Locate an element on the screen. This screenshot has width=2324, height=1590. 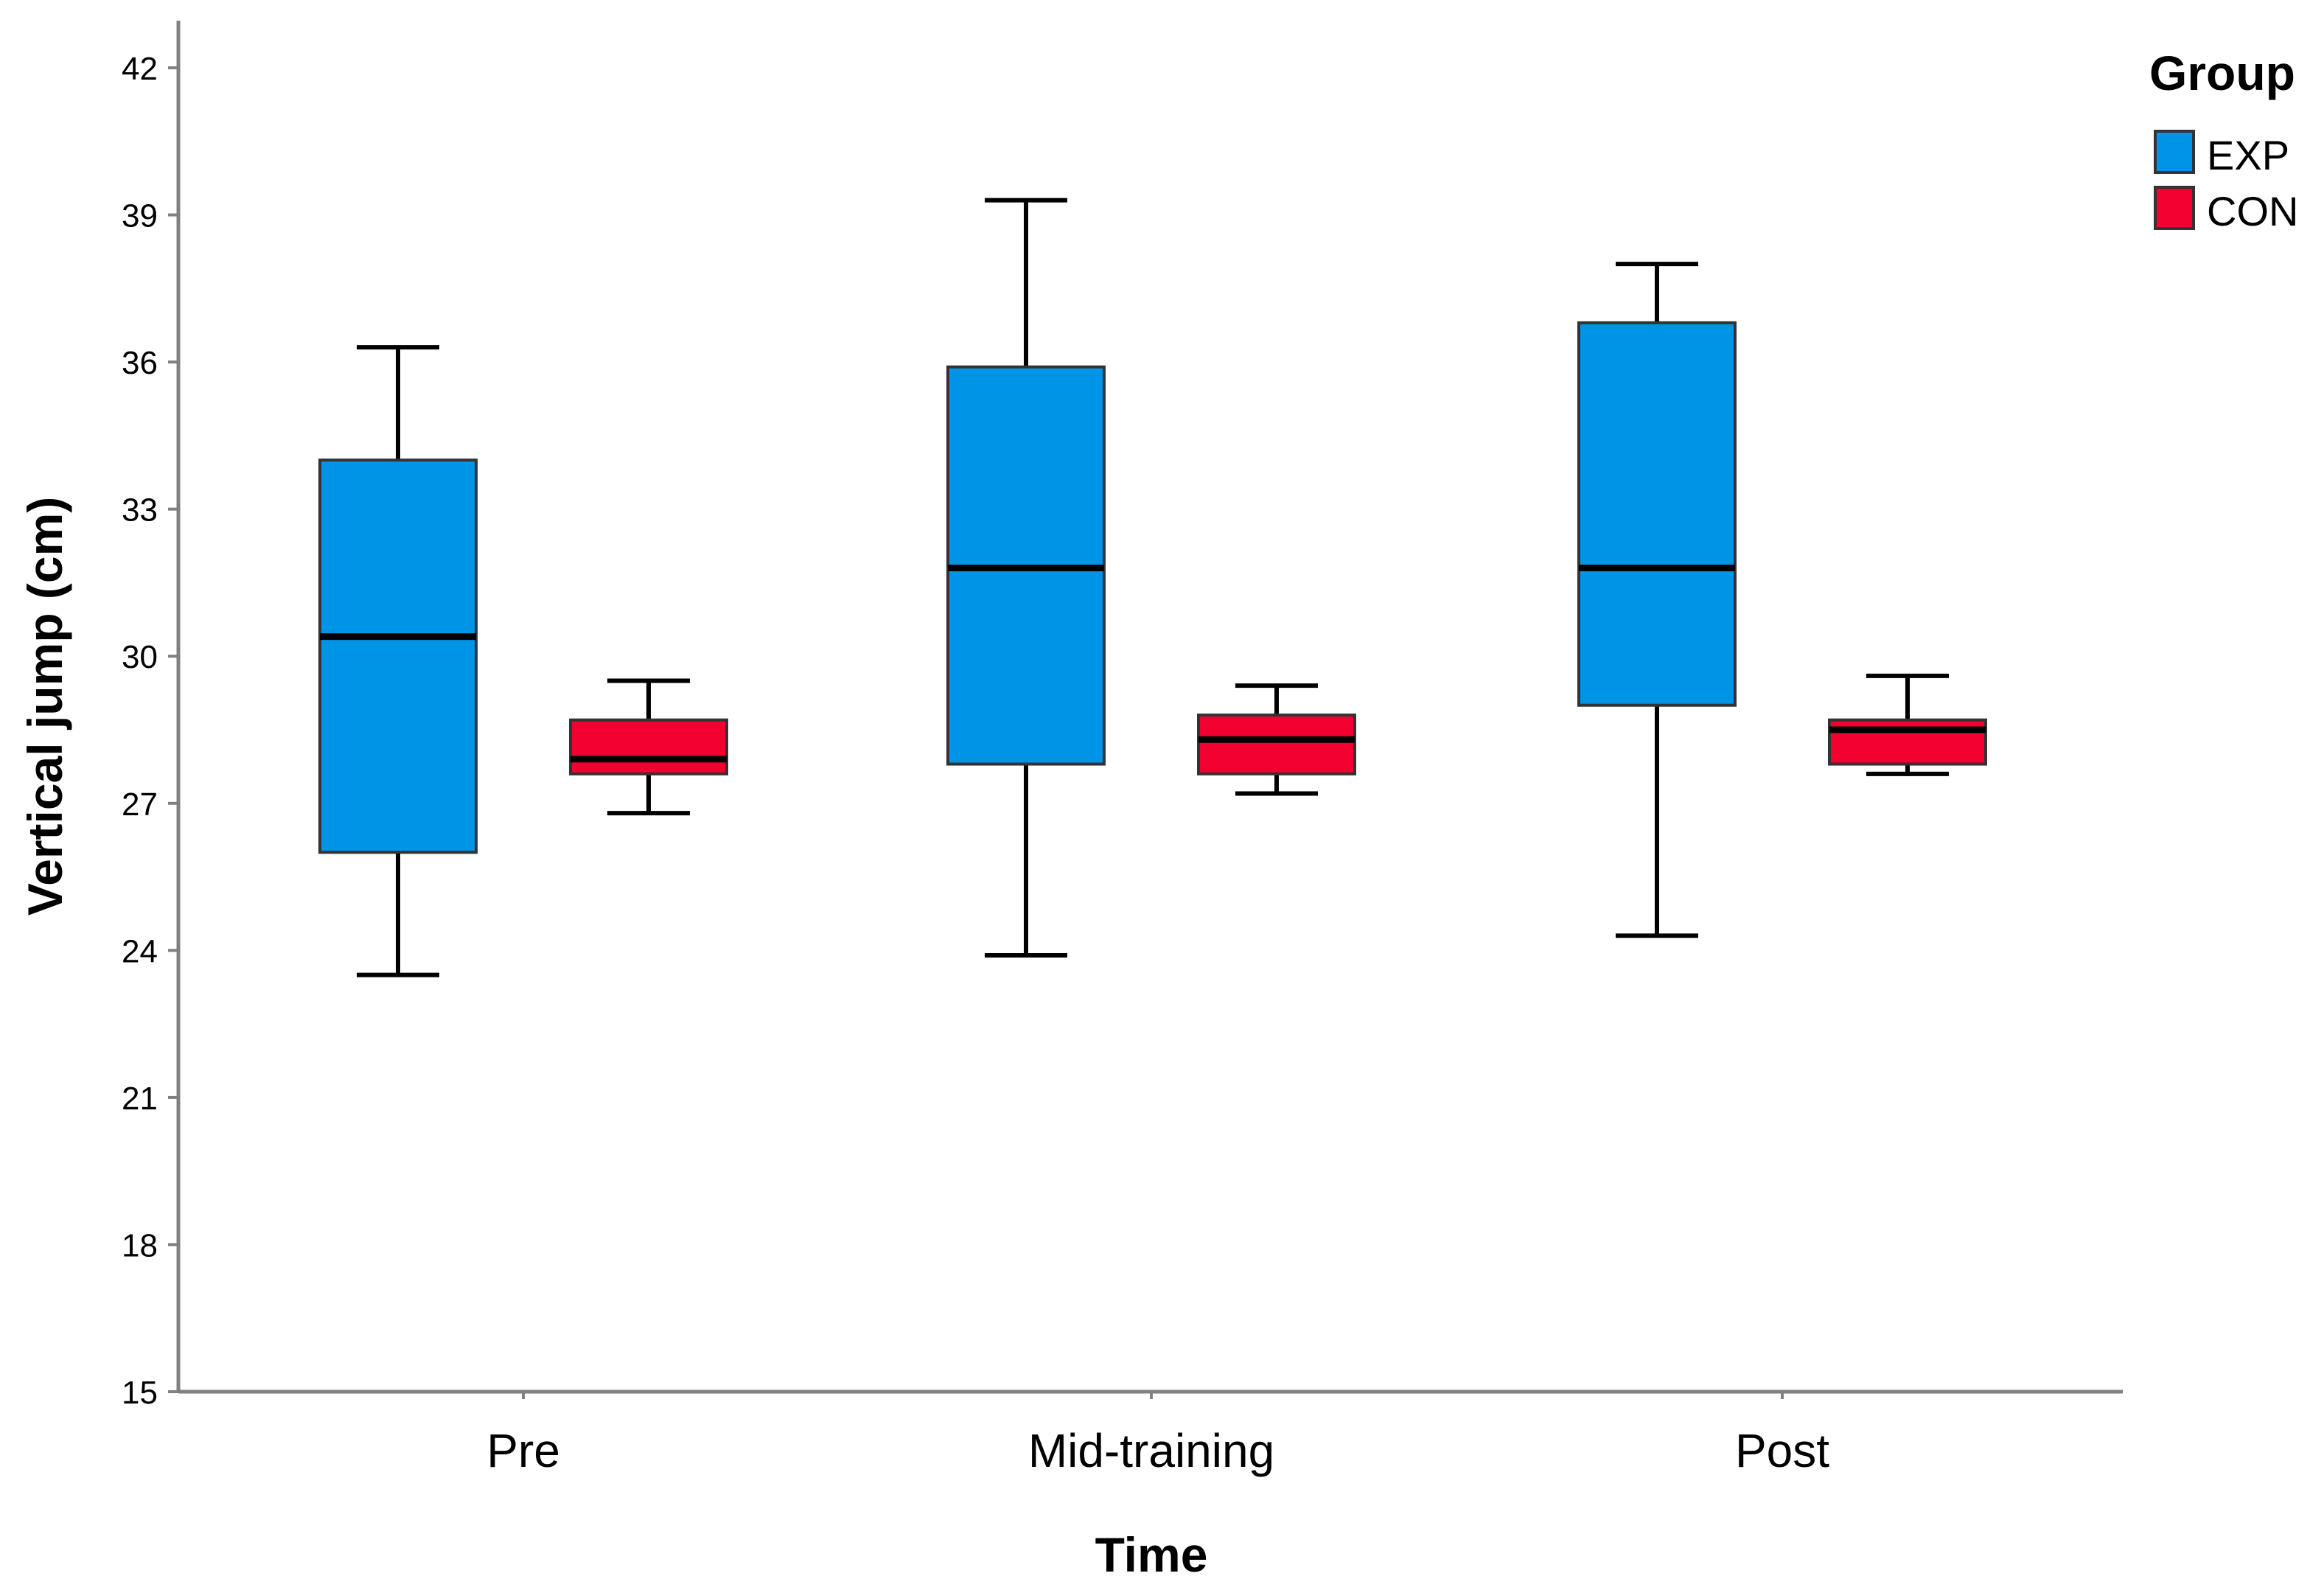
y-tick-label-15: 15 is located at coordinates (140, 1393).